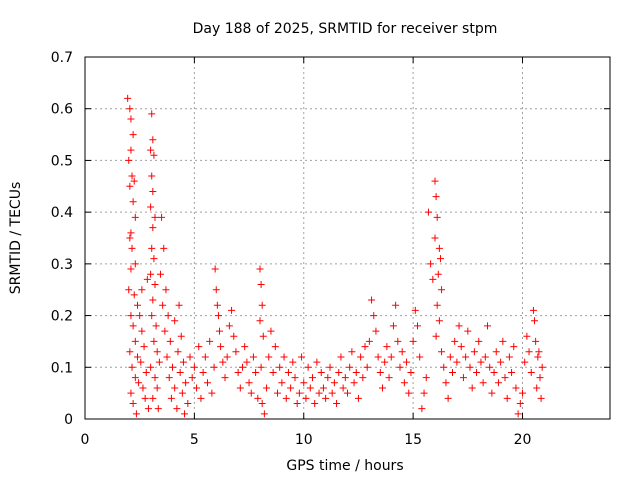 The height and width of the screenshot is (480, 640). What do you see at coordinates (62, 58) in the screenshot?
I see `y-tick-label: 0.7` at bounding box center [62, 58].